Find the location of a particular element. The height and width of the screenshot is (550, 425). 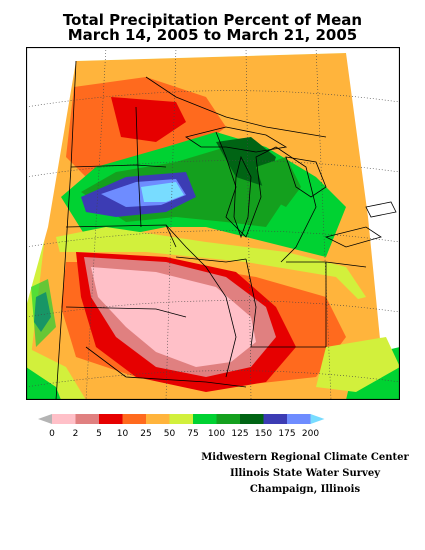

color-legend: 0 2 5 10 25 50 75 100 125 150 175 200 is located at coordinates (181, 426).